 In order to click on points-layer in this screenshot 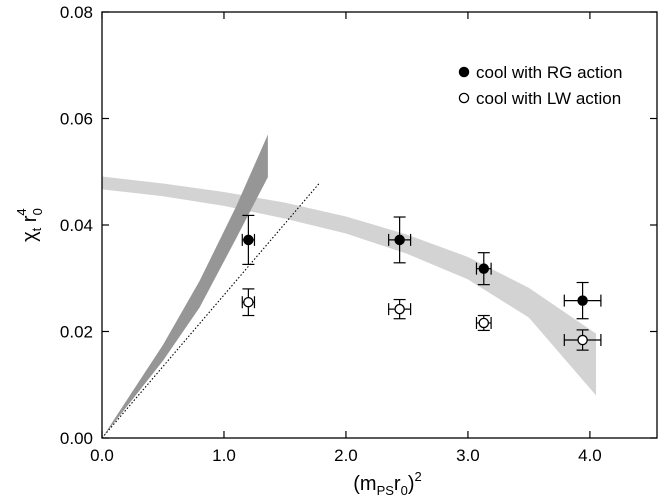, I will do `click(421, 282)`.